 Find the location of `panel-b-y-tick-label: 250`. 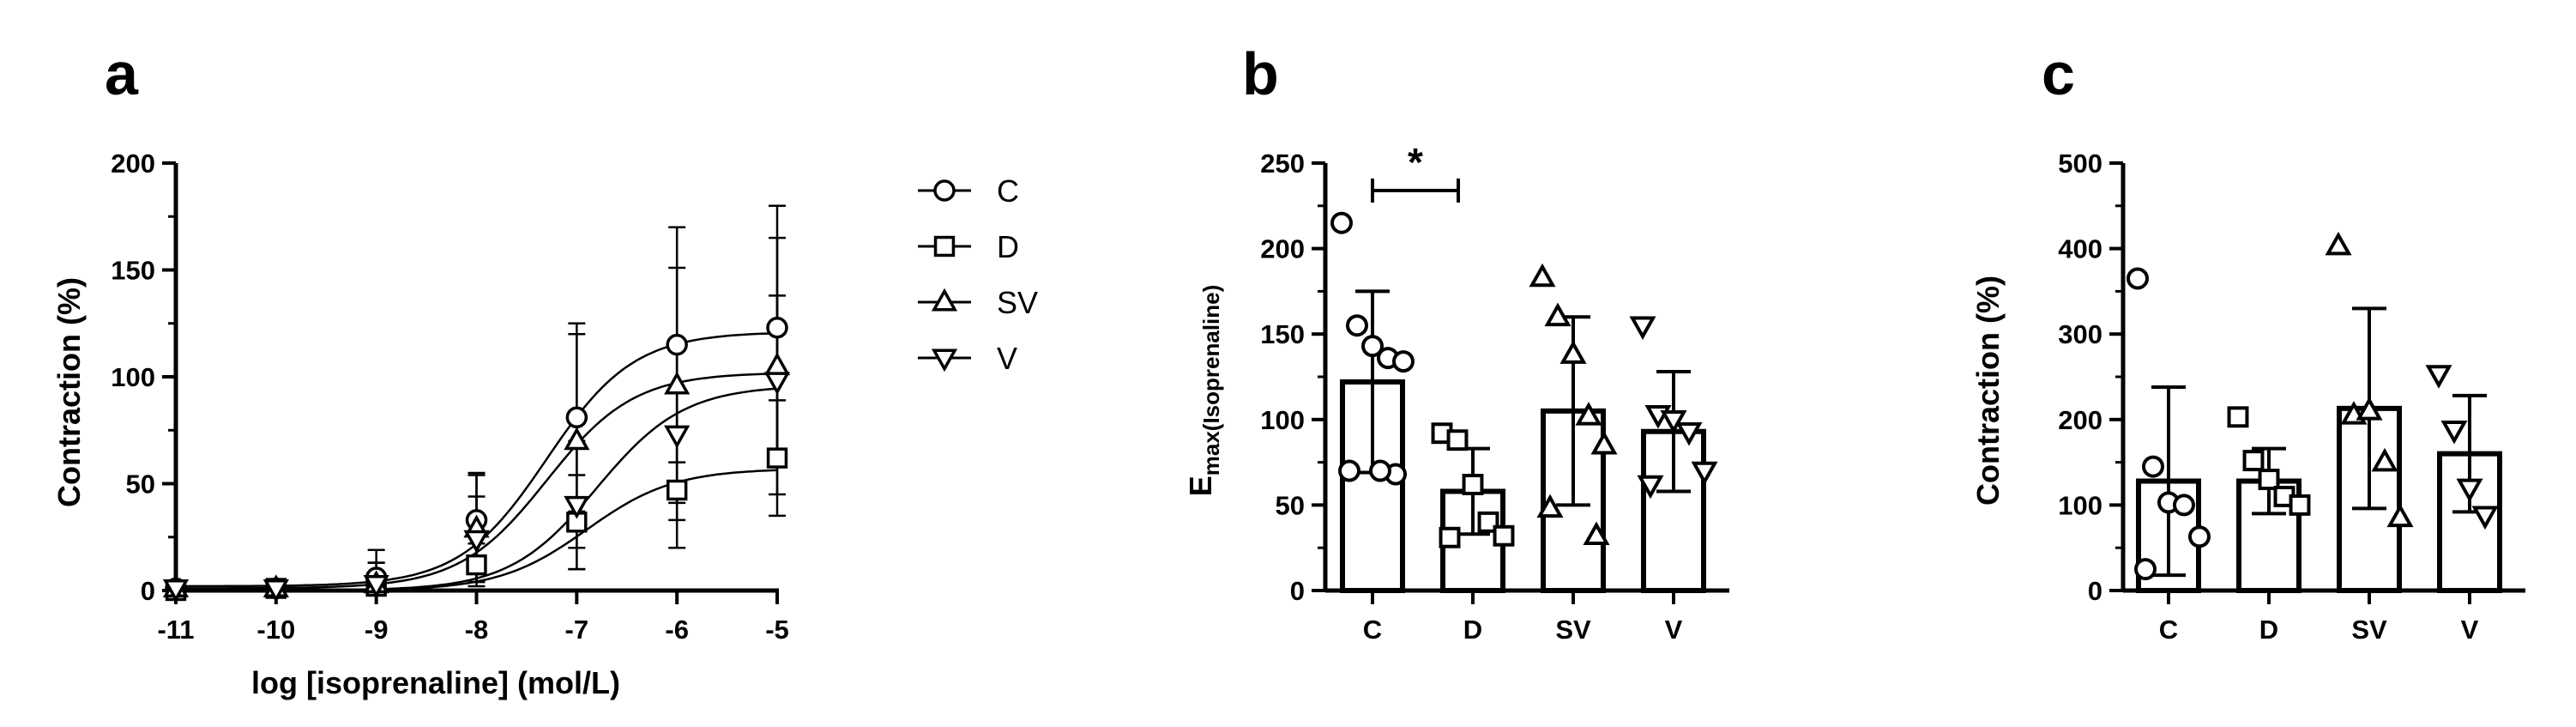

panel-b-y-tick-label: 250 is located at coordinates (1282, 163).